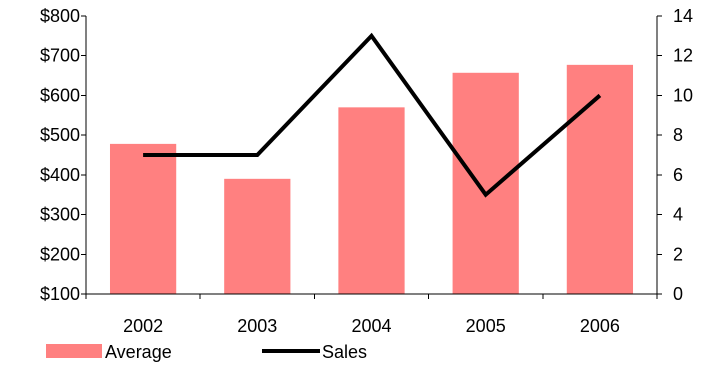  Describe the element at coordinates (143, 219) in the screenshot. I see `bar-average-2002` at that location.